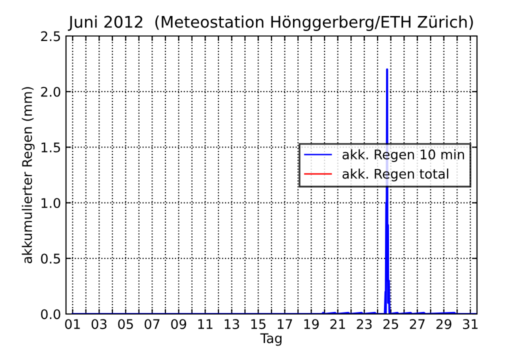  I want to click on x-tick-label: 05, so click(125, 324).